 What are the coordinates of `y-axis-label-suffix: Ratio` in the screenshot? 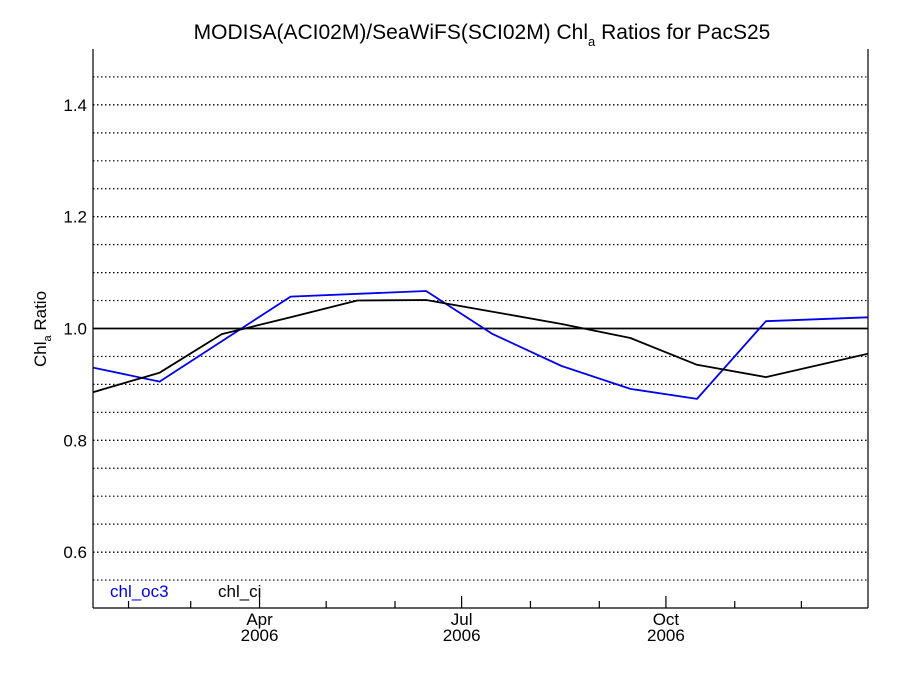 It's located at (40, 313).